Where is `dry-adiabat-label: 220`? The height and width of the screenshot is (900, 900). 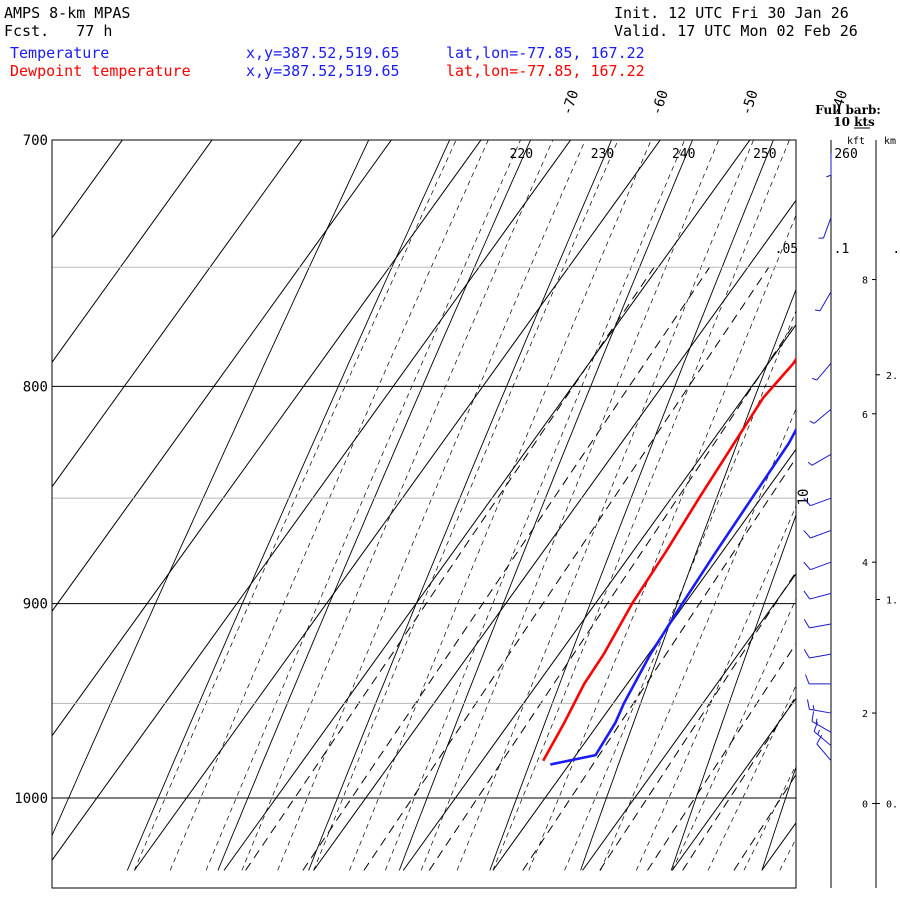 dry-adiabat-label: 220 is located at coordinates (521, 154).